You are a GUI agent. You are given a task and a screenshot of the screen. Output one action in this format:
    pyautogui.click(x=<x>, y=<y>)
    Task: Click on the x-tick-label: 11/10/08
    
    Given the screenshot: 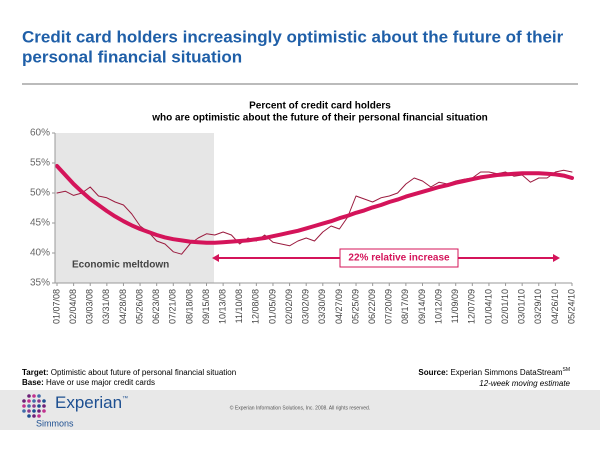 What is the action you would take?
    pyautogui.click(x=239, y=306)
    